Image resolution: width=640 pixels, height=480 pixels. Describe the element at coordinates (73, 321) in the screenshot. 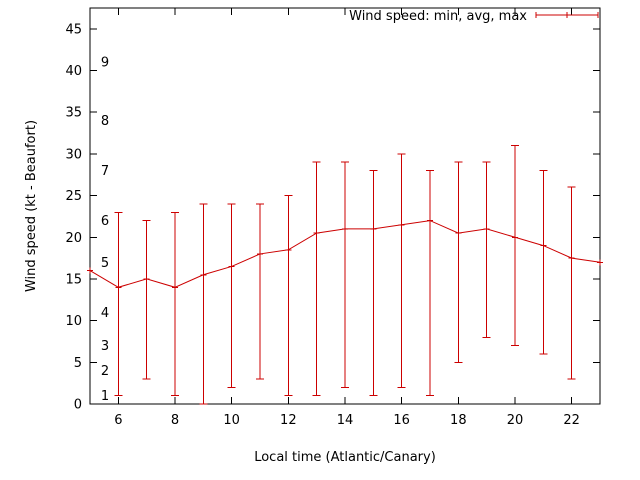

I see `y-tick-label: 10` at that location.